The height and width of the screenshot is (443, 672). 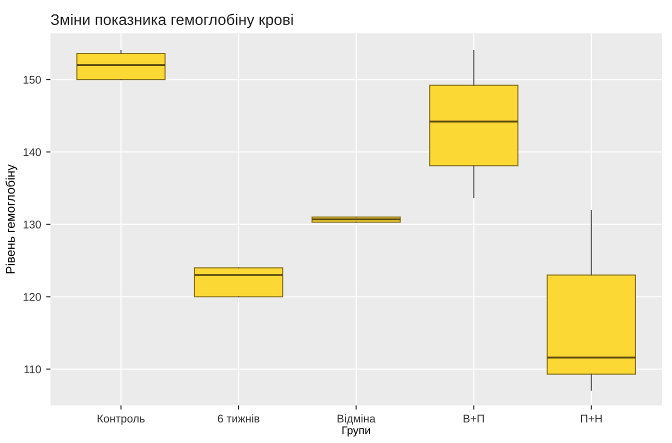 I want to click on y-tick-label: 130, so click(x=32, y=224).